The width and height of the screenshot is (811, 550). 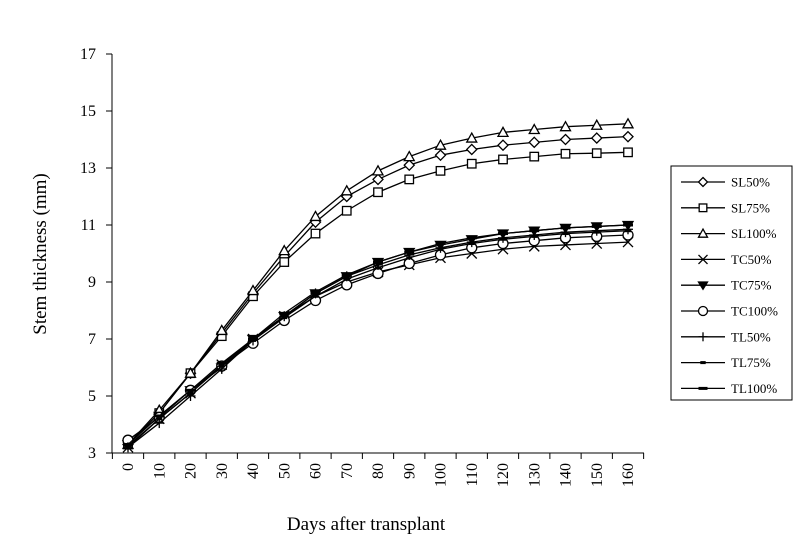 What do you see at coordinates (754, 311) in the screenshot?
I see `legend-label: TC100%` at bounding box center [754, 311].